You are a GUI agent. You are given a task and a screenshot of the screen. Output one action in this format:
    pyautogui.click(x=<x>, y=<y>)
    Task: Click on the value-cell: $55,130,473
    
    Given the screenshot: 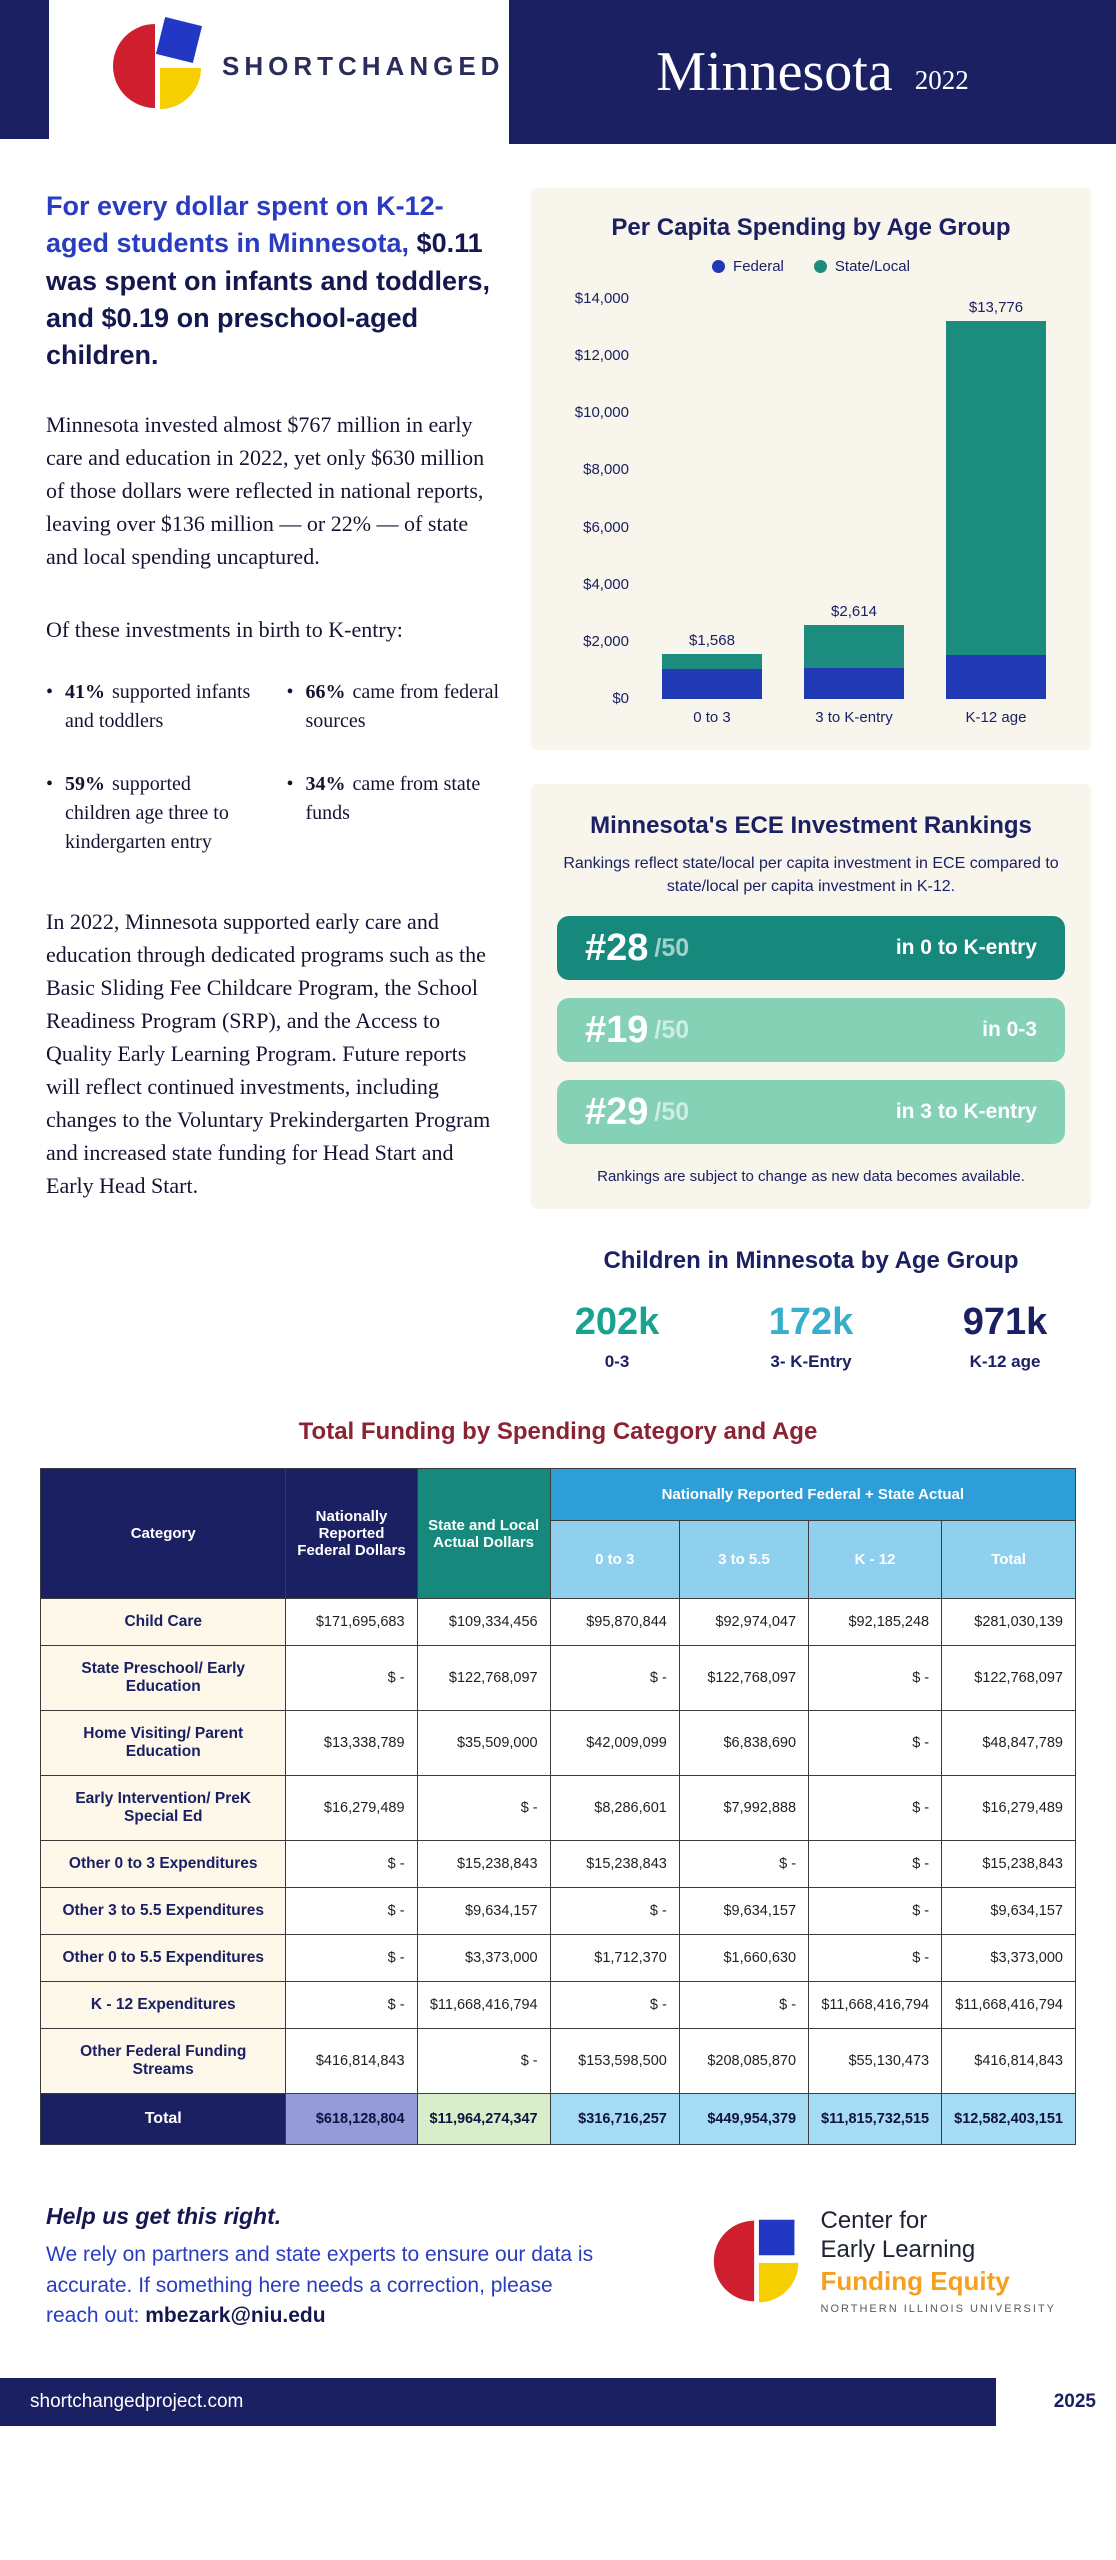 What is the action you would take?
    pyautogui.click(x=875, y=2061)
    